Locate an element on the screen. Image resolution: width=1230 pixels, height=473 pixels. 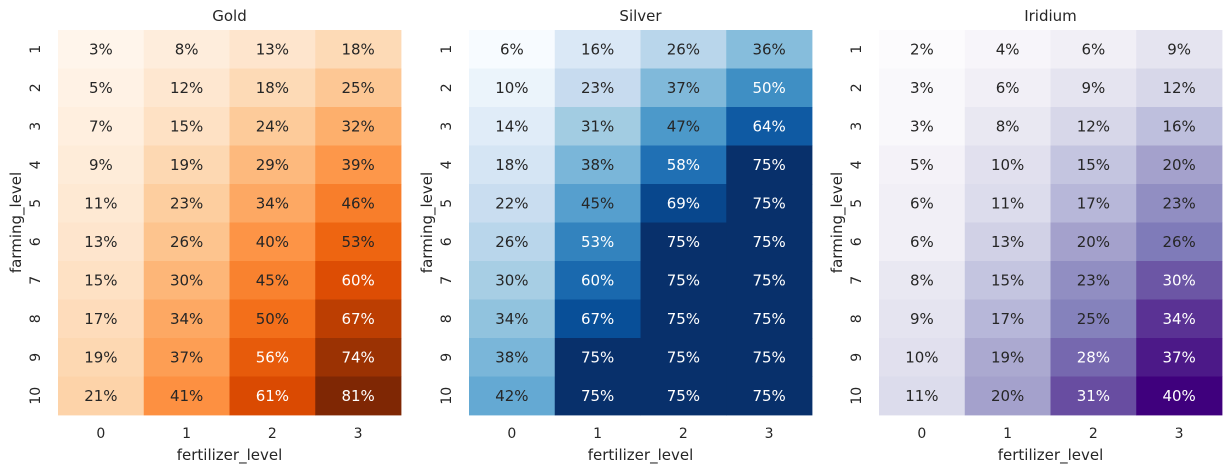
y-tick-label: 3 is located at coordinates (447, 126).